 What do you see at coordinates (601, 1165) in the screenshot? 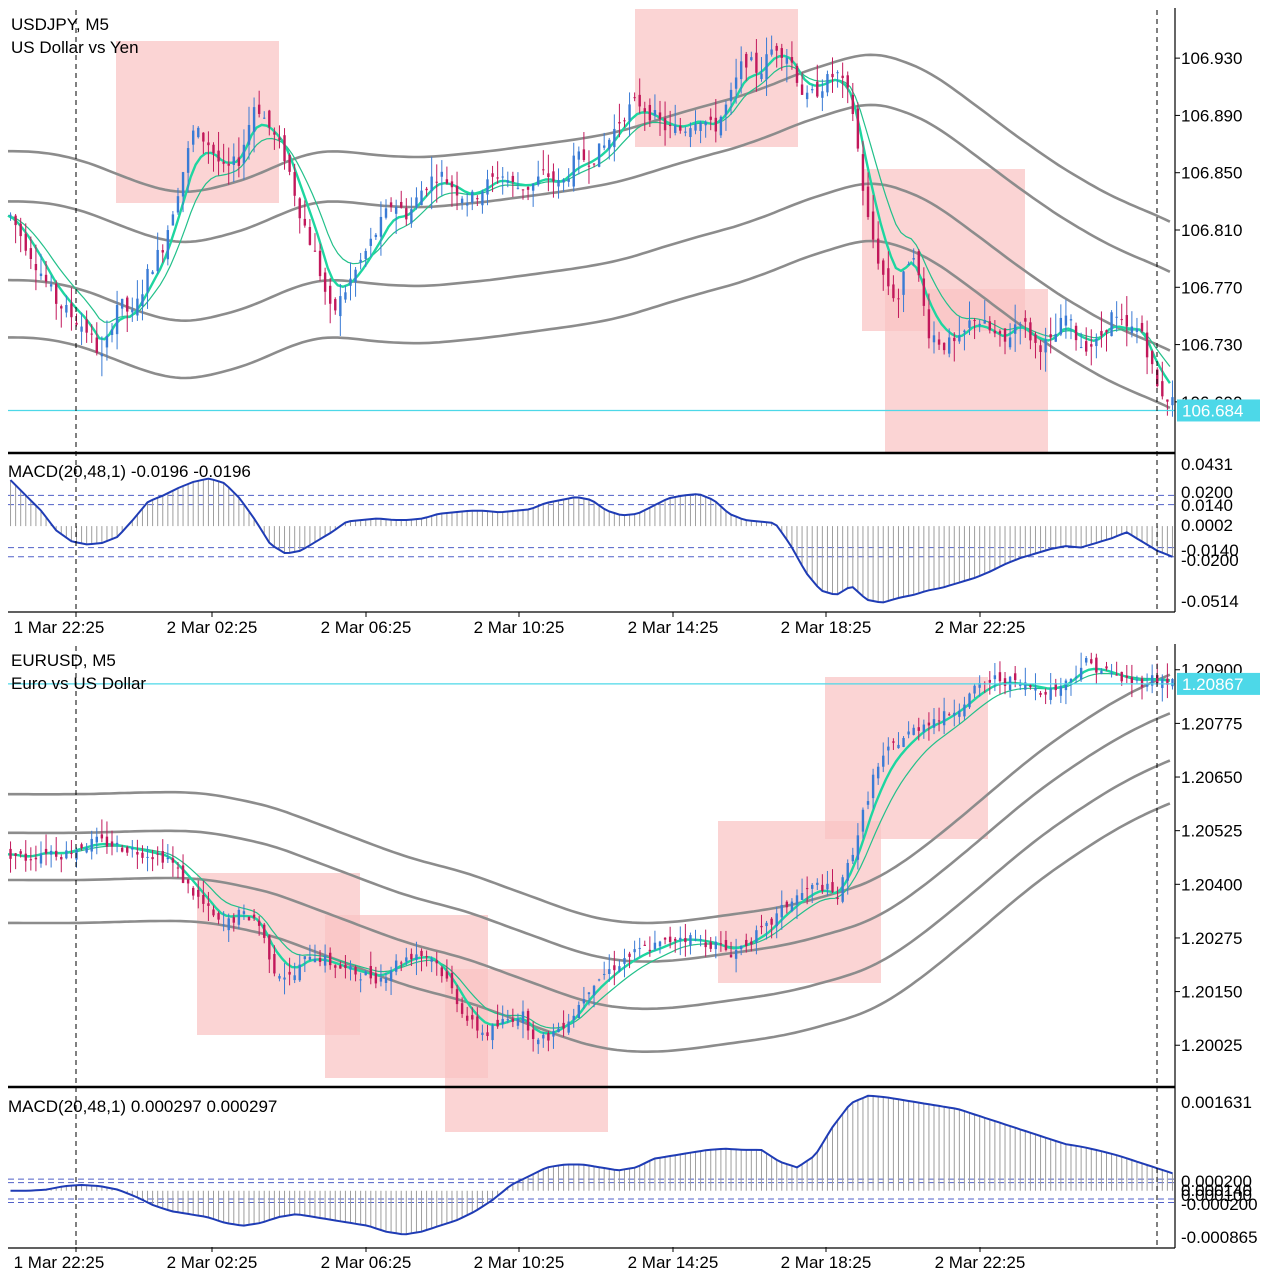
I see `eurusd-macd-histogram` at bounding box center [601, 1165].